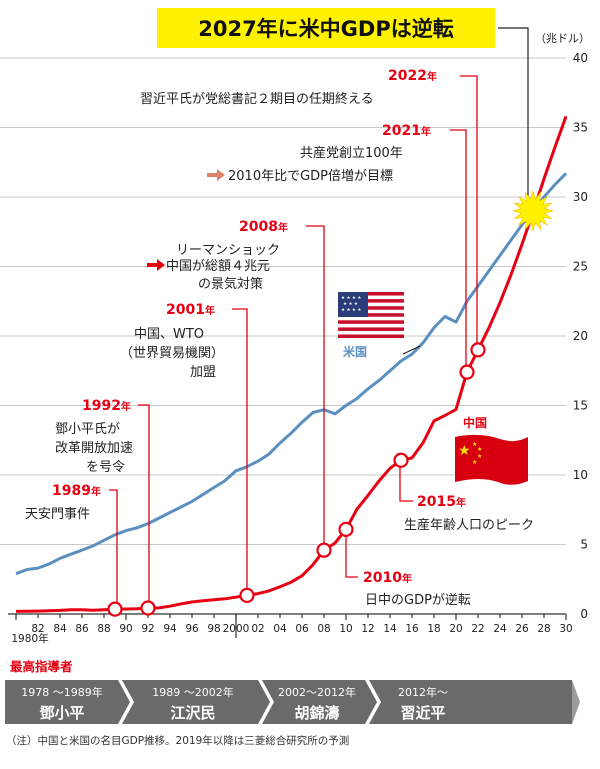 Image resolution: width=600 pixels, height=769 pixels. I want to click on year-2021-label: 2021年, so click(406, 131).